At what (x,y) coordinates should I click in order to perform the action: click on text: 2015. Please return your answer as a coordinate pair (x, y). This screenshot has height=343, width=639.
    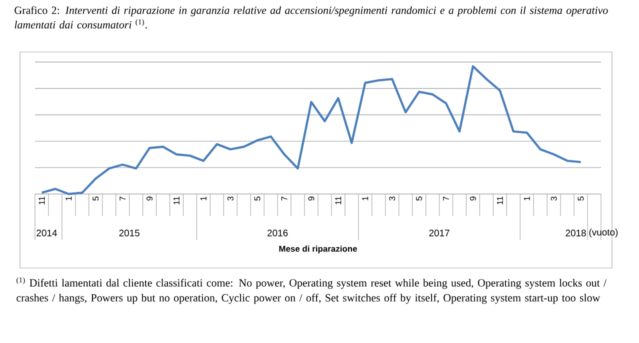
    Looking at the image, I should click on (129, 233).